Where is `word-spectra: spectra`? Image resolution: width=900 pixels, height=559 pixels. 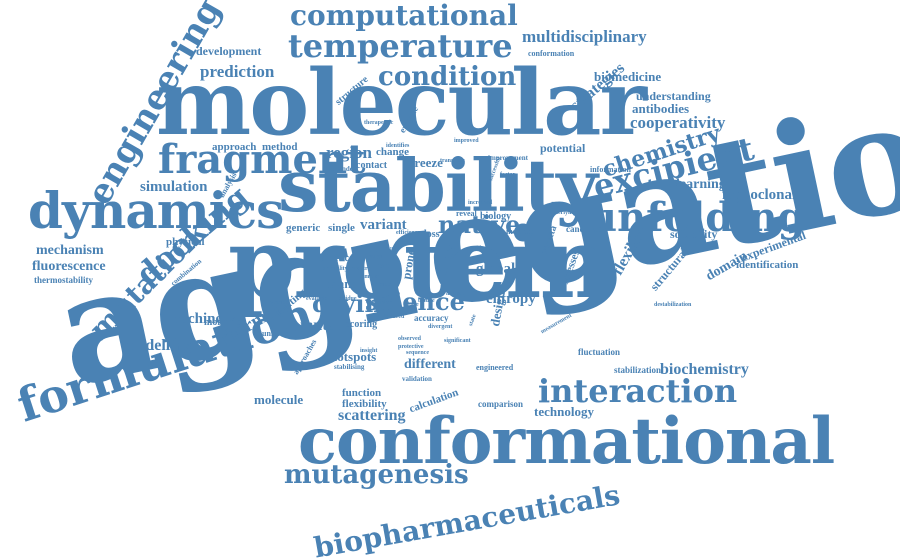
word-spectra: spectra is located at coordinates (361, 269).